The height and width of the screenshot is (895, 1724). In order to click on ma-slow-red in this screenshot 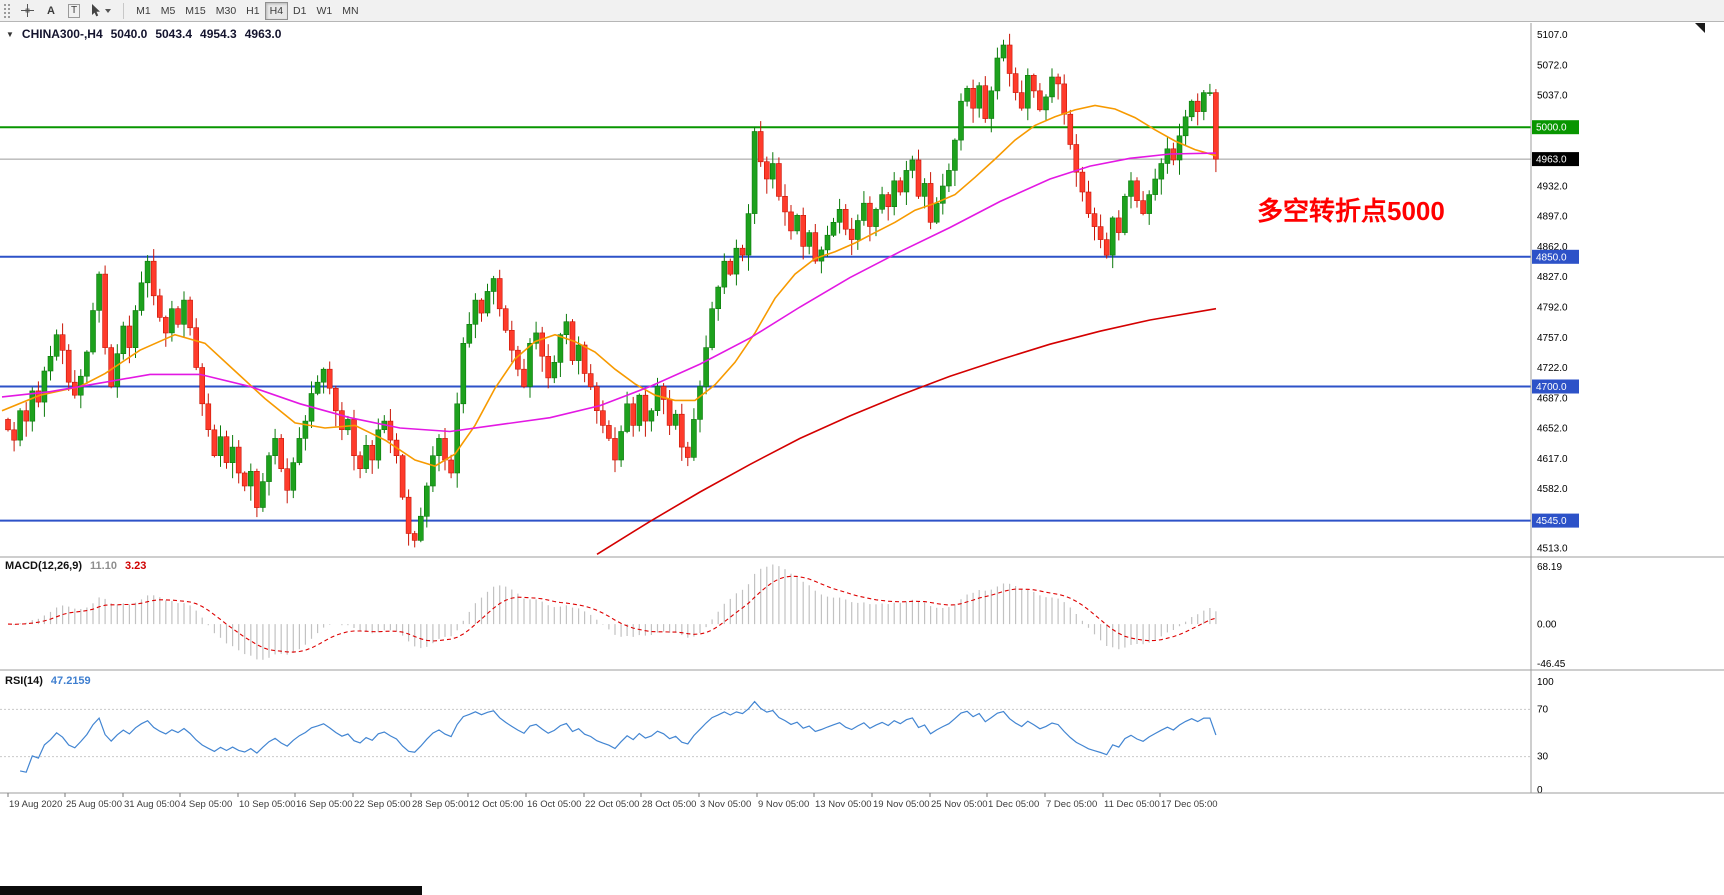, I will do `click(906, 431)`.